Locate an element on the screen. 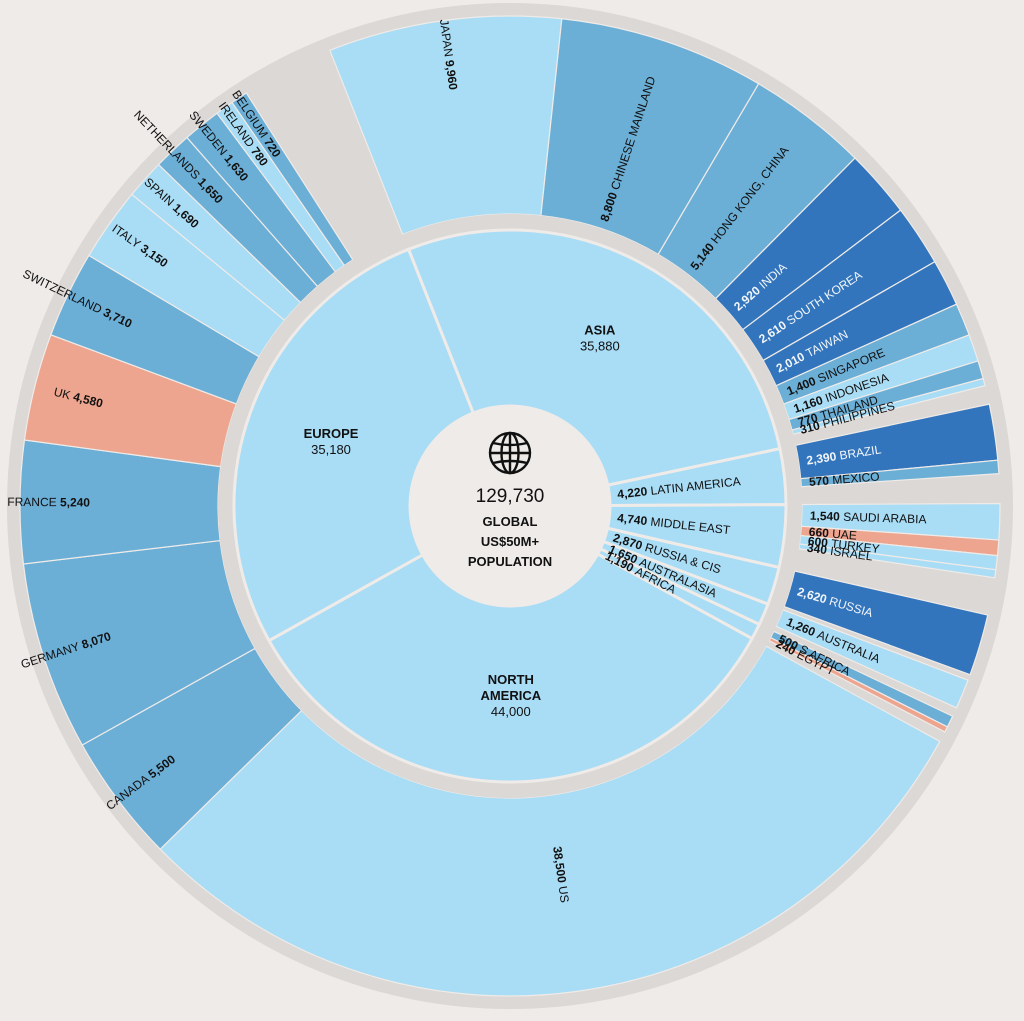  globe-icon is located at coordinates (510, 453).